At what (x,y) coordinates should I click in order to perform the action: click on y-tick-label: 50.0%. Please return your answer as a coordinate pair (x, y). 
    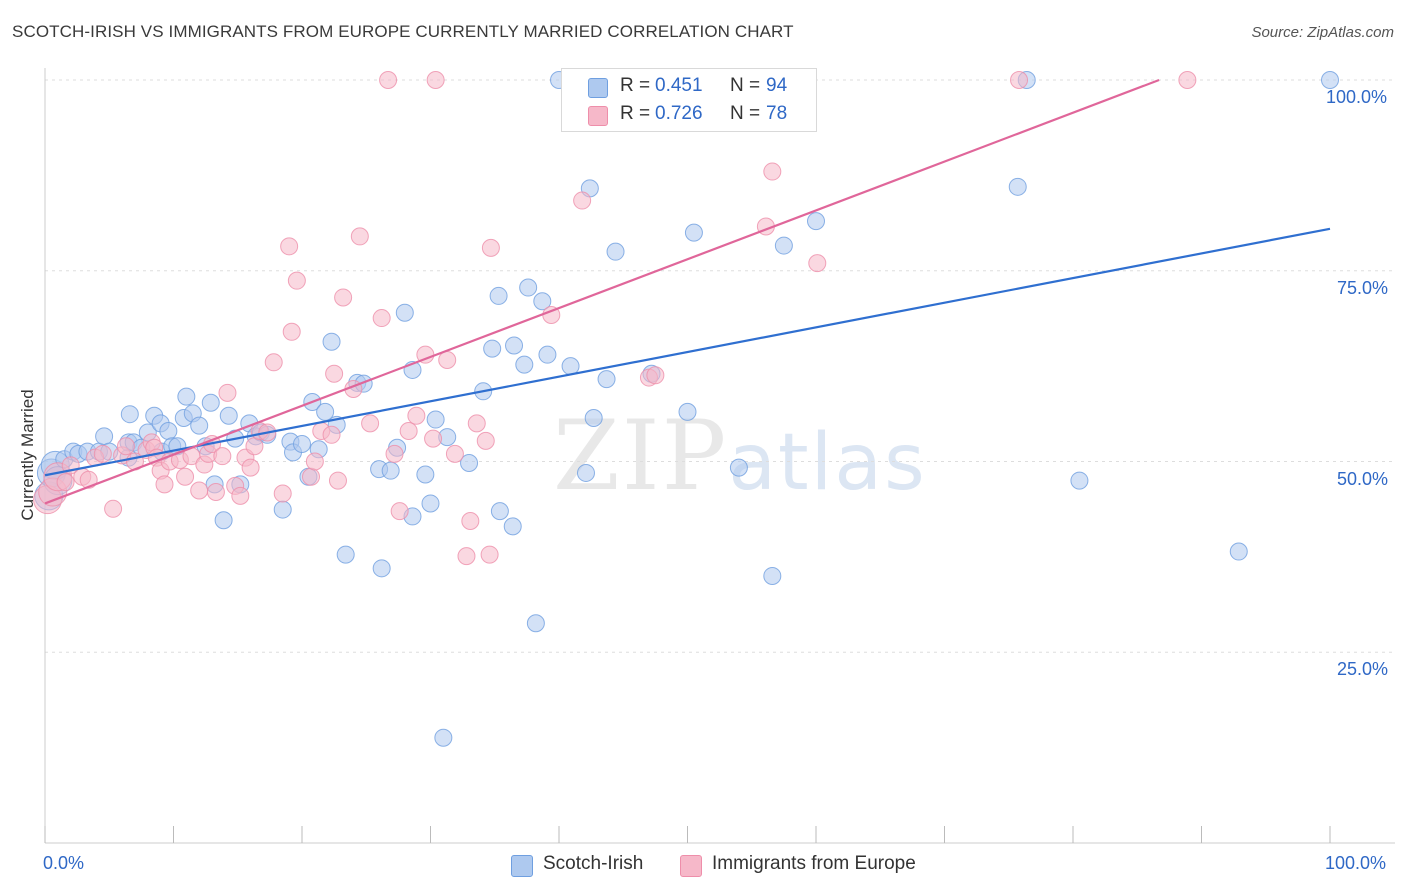
    Looking at the image, I should click on (1363, 478).